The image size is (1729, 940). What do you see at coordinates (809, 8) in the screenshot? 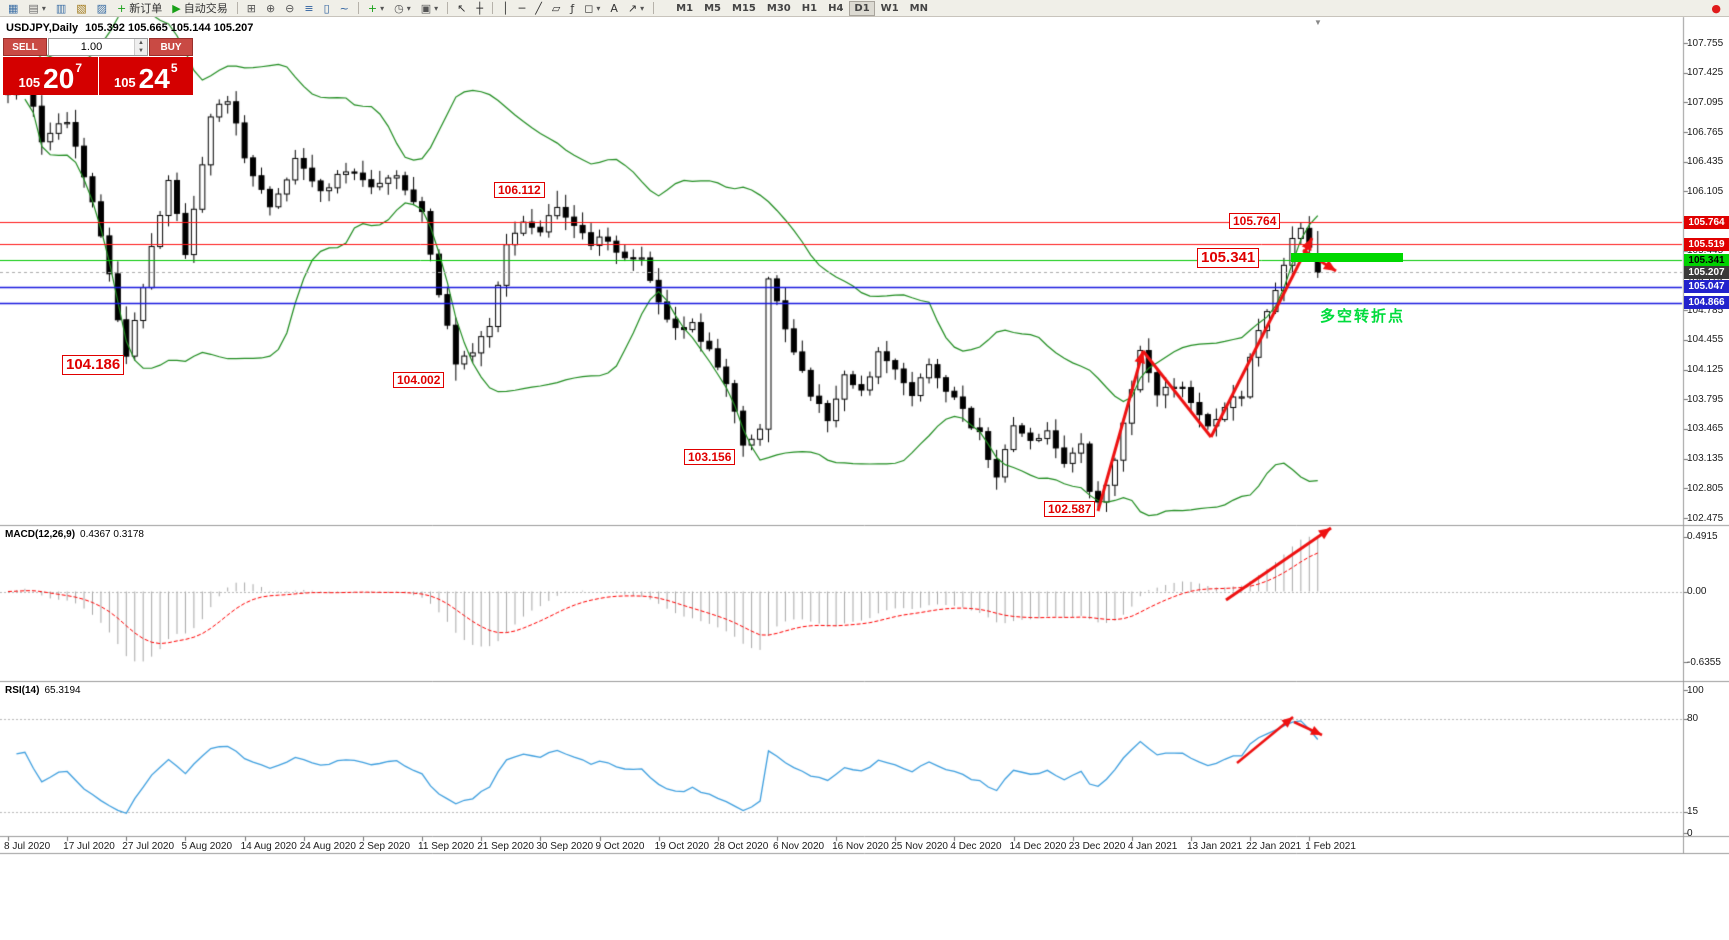
I see `timeframe-h1: H1` at bounding box center [809, 8].